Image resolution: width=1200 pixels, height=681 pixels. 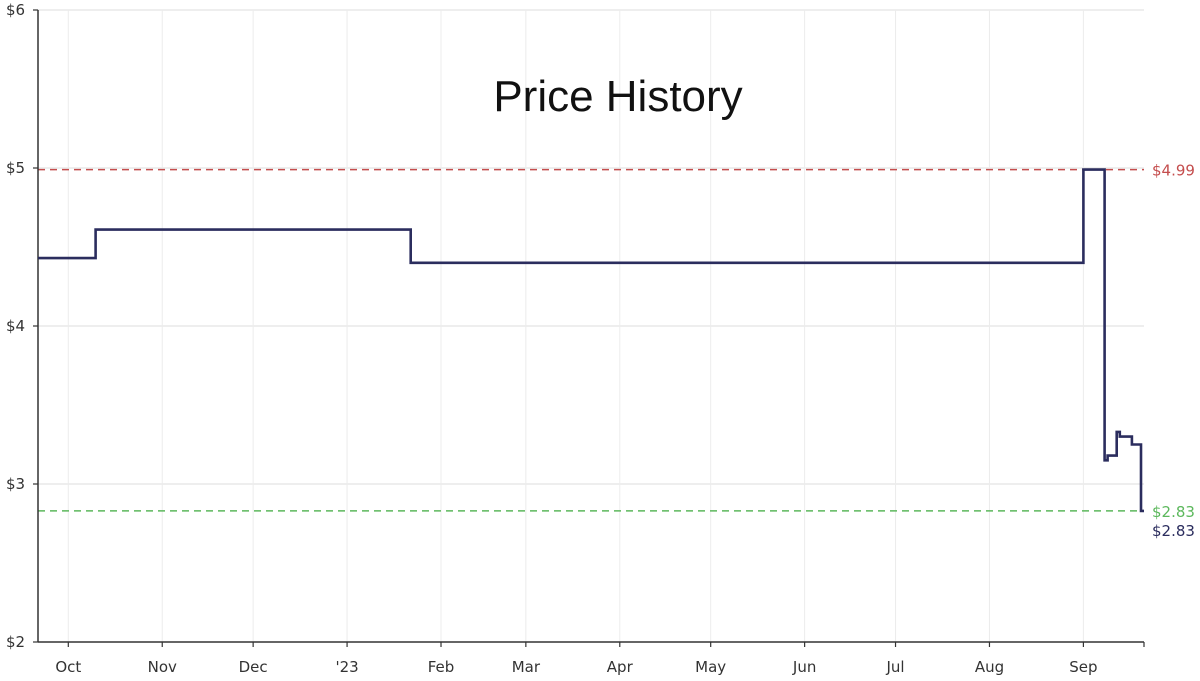 I want to click on x-tick-label: Jun, so click(x=804, y=667).